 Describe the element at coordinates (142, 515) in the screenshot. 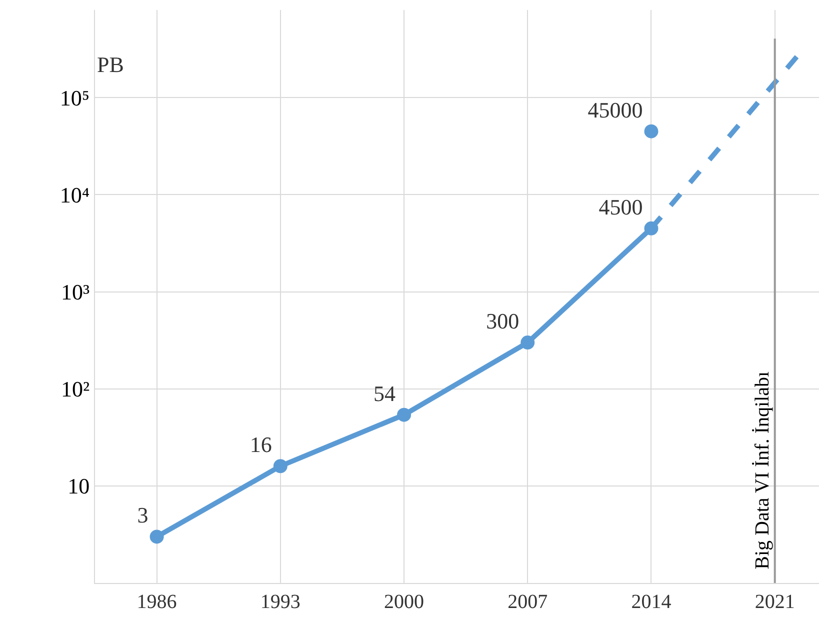

I see `data-label: 3` at that location.